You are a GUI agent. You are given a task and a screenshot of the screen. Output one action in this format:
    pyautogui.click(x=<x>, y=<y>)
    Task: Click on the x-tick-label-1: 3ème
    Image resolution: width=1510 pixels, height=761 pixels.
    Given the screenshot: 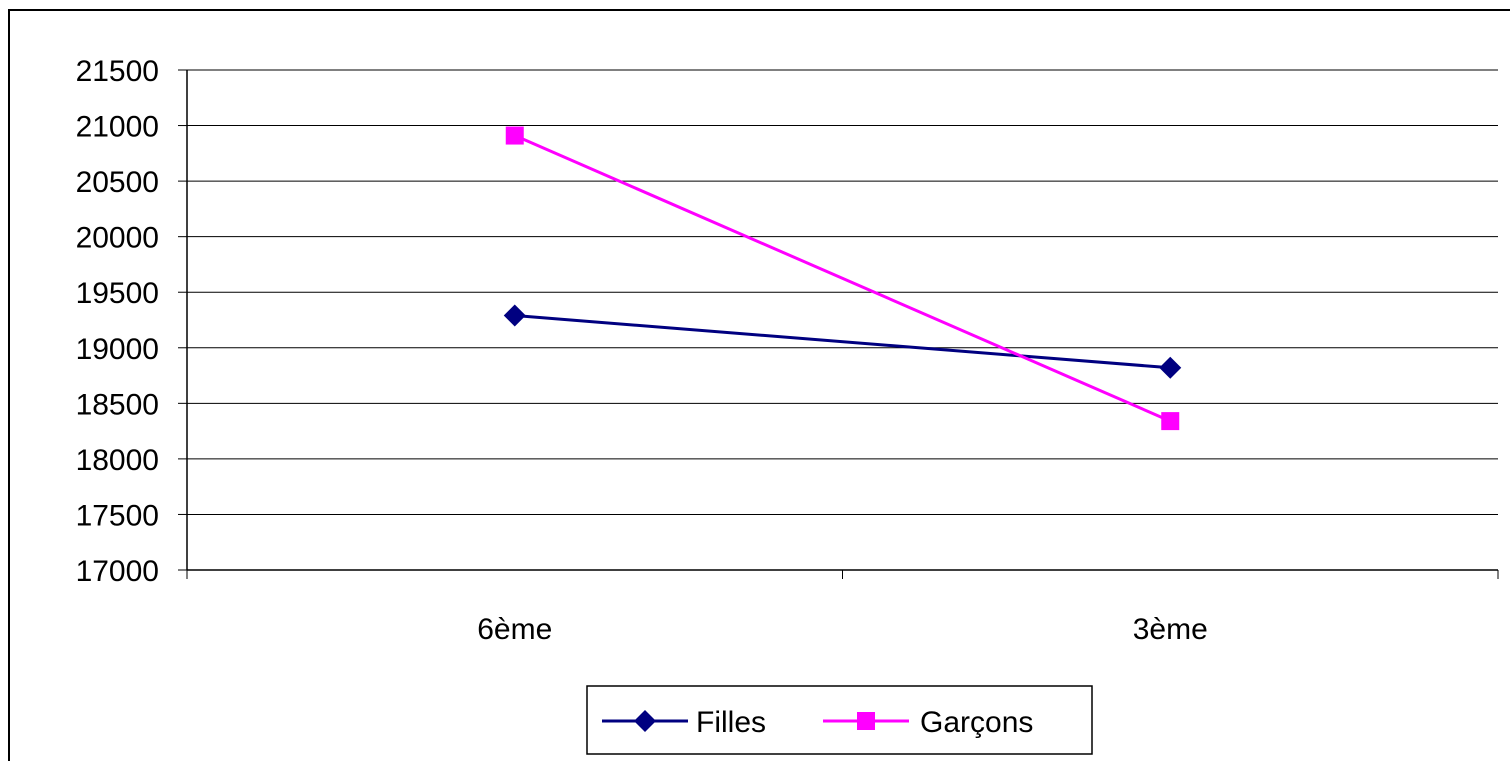 What is the action you would take?
    pyautogui.click(x=1170, y=629)
    